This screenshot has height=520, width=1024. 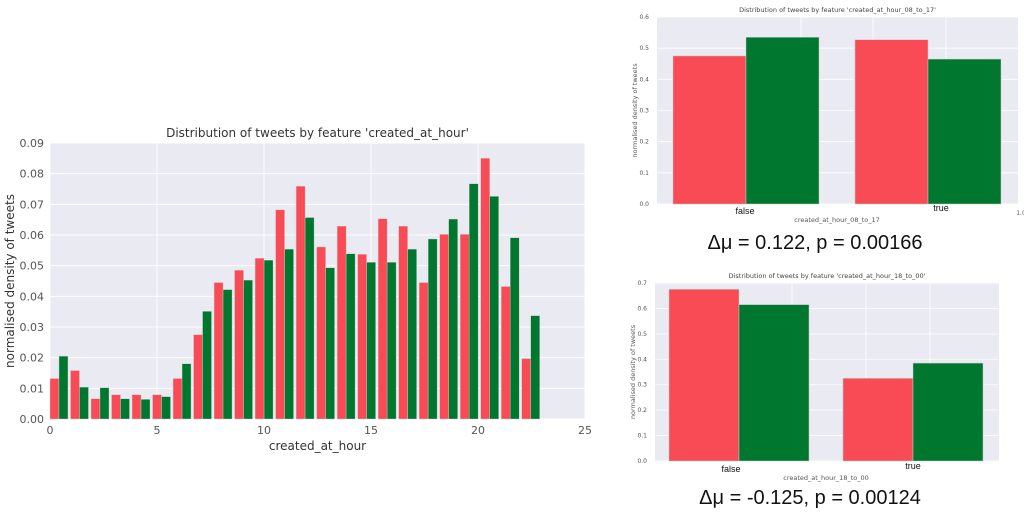 I want to click on y-tick-label: 0.03, so click(x=32, y=327).